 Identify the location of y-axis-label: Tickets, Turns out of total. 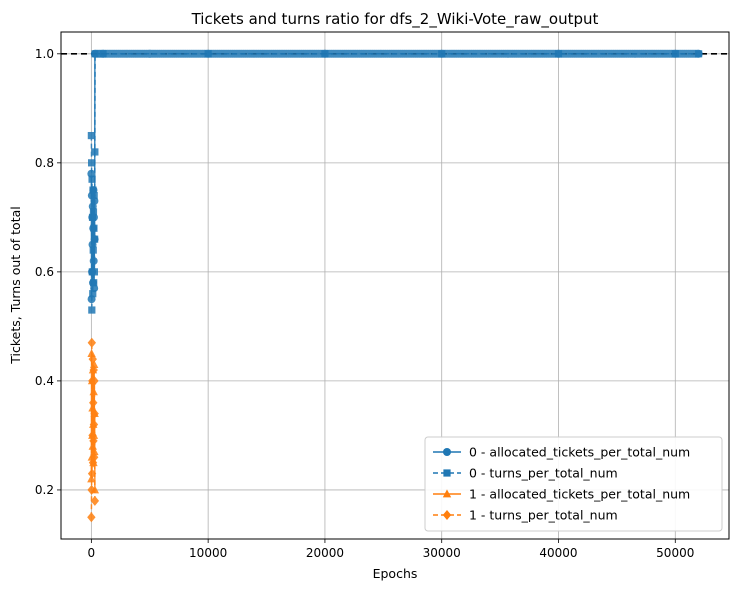
(15, 285).